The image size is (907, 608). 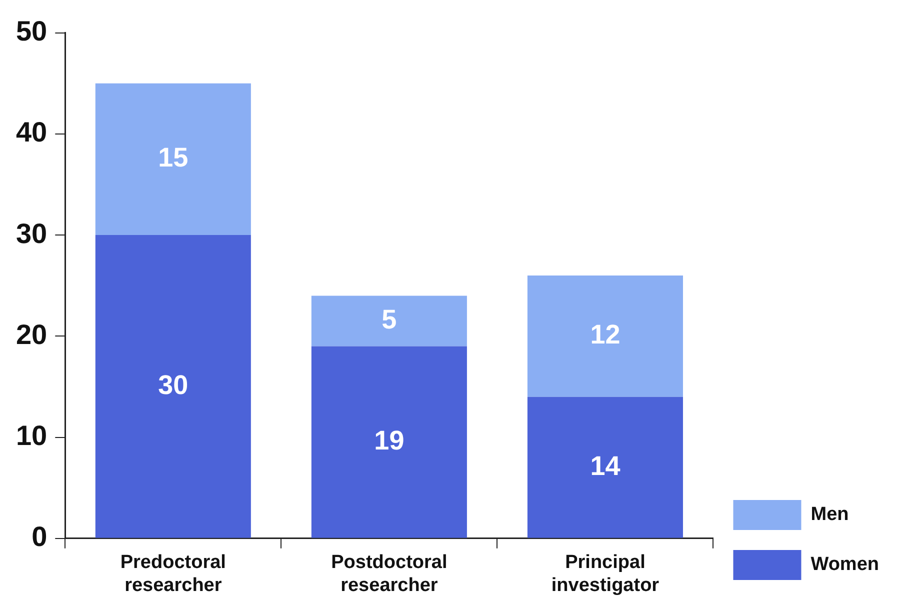 What do you see at coordinates (829, 515) in the screenshot?
I see `legend-label: Men` at bounding box center [829, 515].